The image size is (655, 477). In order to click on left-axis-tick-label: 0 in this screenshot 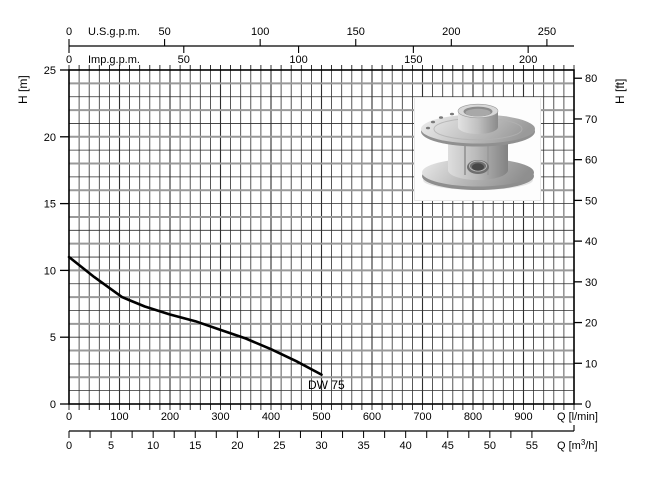, I will do `click(53, 405)`.